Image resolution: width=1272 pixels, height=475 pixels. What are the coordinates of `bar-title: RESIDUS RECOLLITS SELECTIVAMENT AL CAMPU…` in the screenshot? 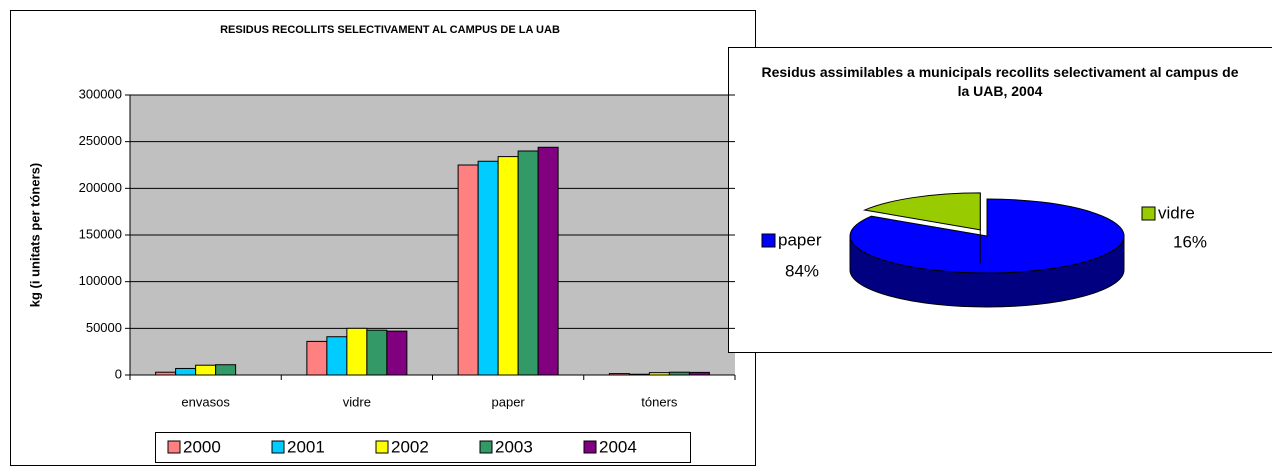 It's located at (390, 30).